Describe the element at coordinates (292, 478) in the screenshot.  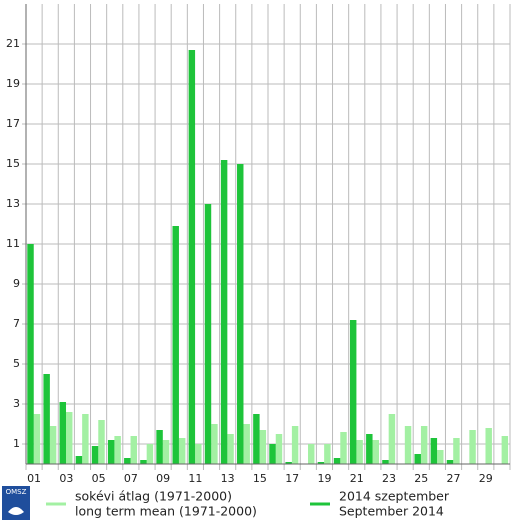
I see `x-tick-label: 17` at that location.